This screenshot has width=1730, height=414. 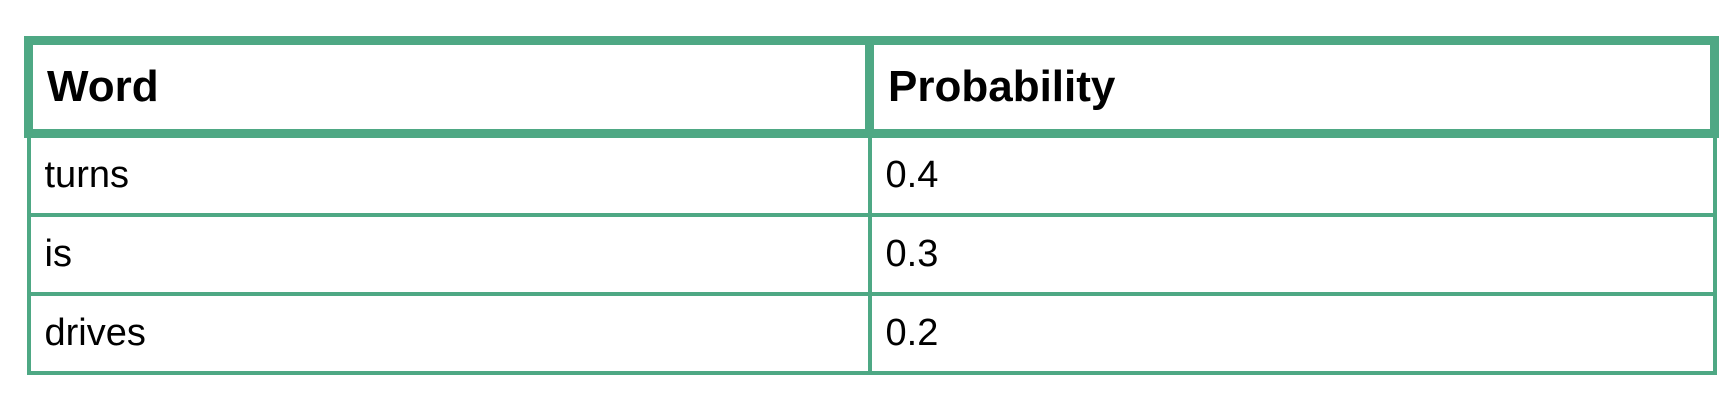 I want to click on cell-probability: 0.2, so click(x=1292, y=333).